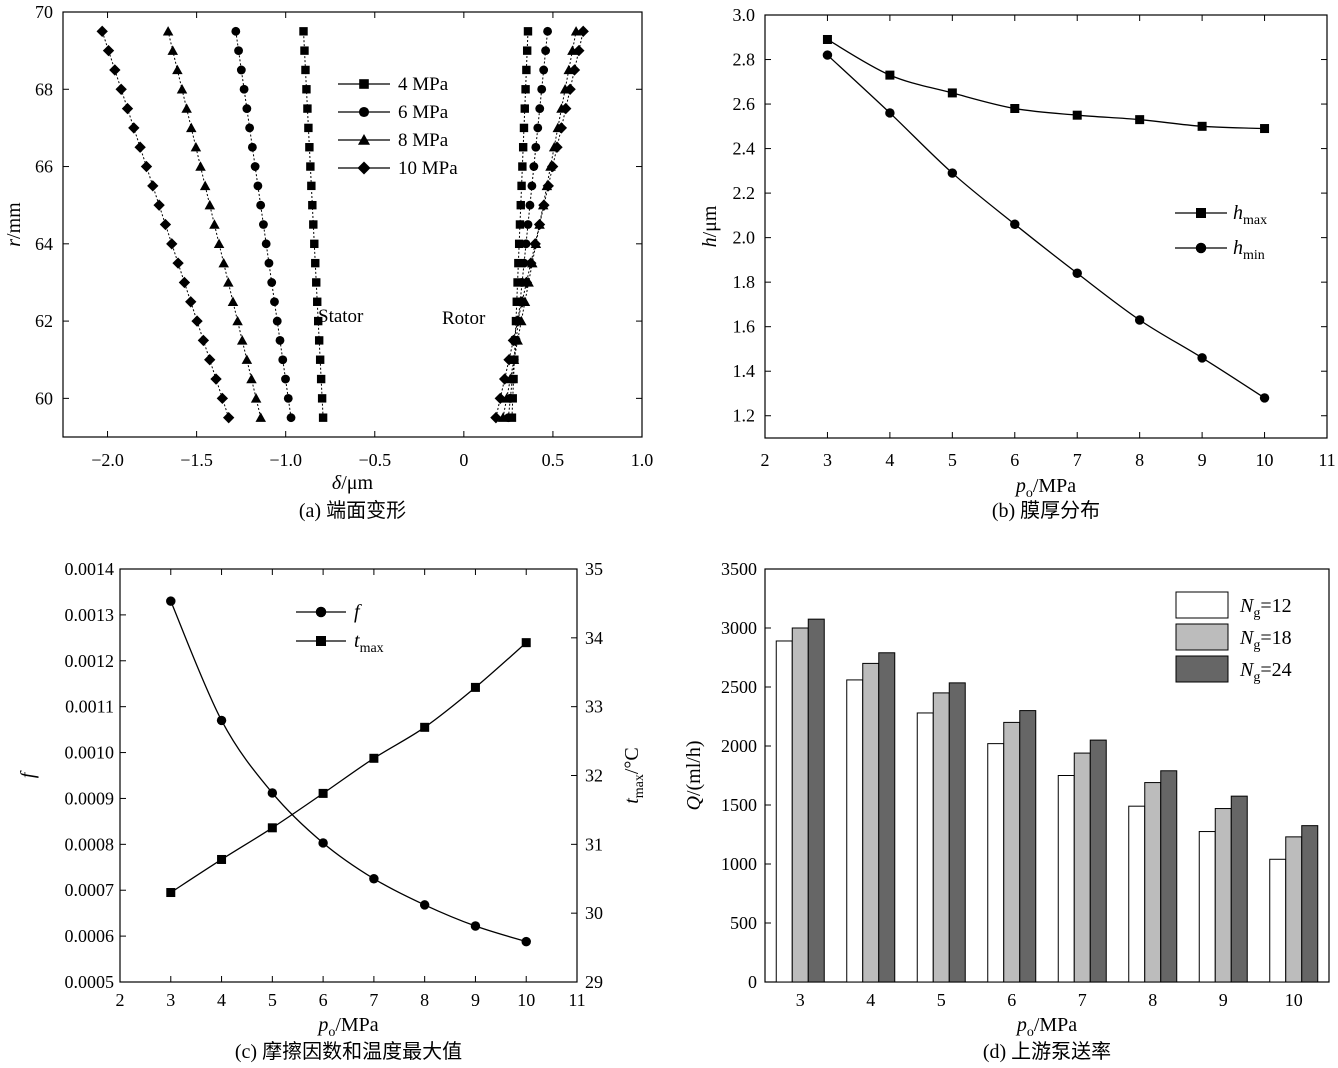 This screenshot has width=1338, height=1068. Describe the element at coordinates (357, 483) in the screenshot. I see `x-axis-unit: /μm` at that location.